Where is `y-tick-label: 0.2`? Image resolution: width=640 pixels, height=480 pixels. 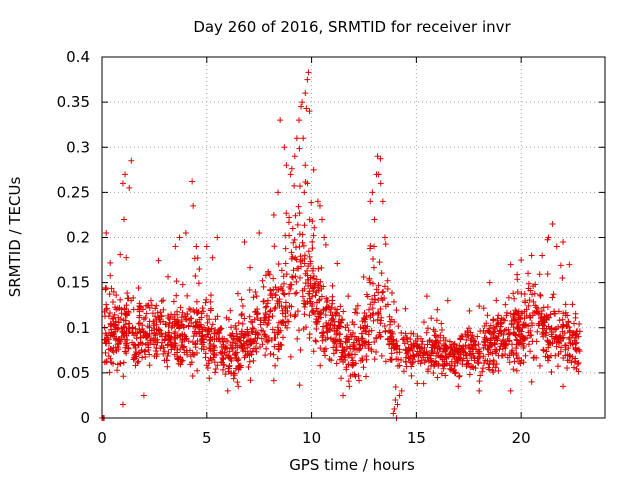
y-tick-label: 0.2 is located at coordinates (78, 238).